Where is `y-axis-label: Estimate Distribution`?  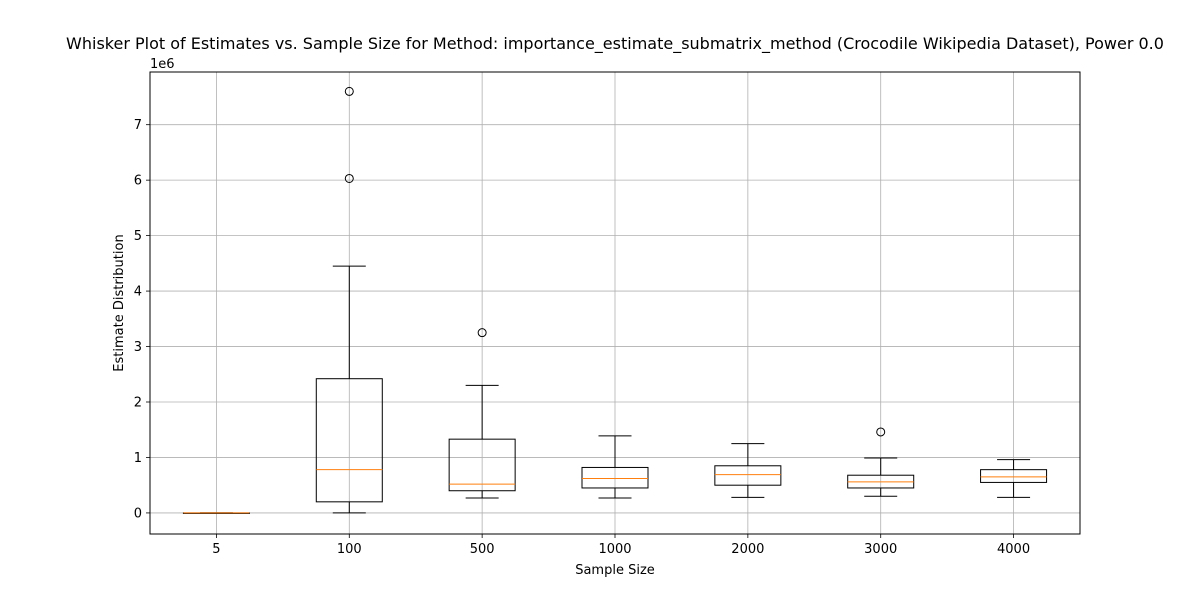
y-axis-label: Estimate Distribution is located at coordinates (119, 302).